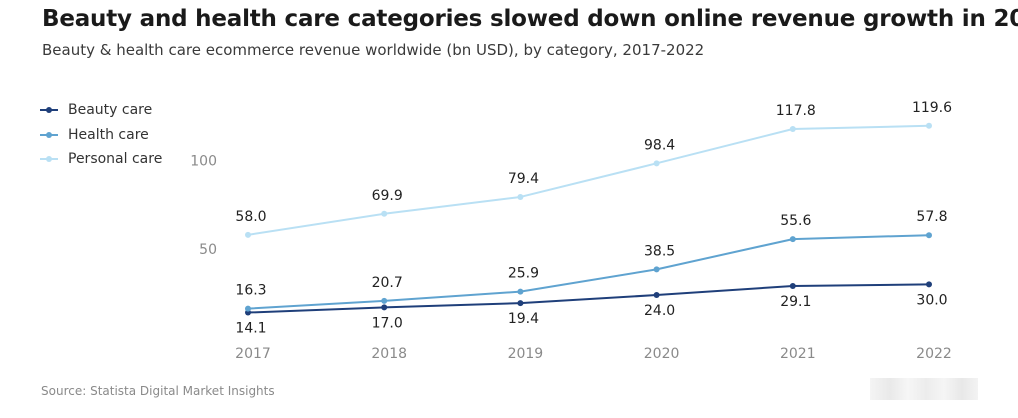 The image size is (1018, 418). Describe the element at coordinates (110, 110) in the screenshot. I see `legend-label-beauty-care: Beauty care` at that location.